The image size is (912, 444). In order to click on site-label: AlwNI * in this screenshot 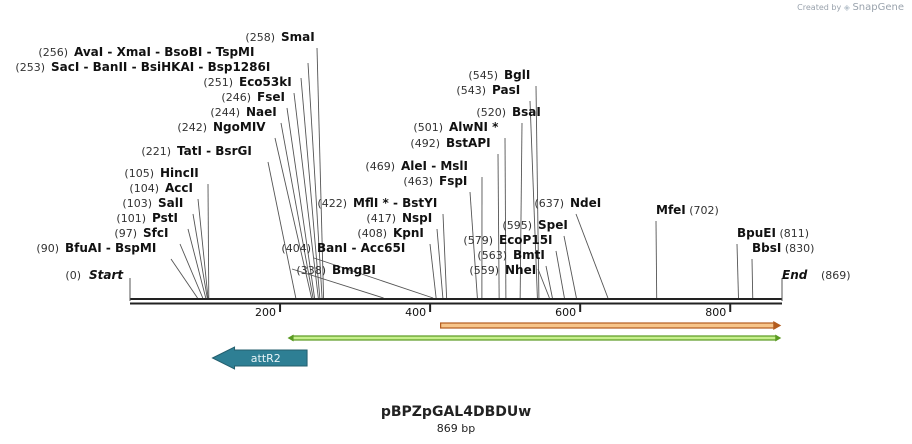, I will do `click(474, 127)`.